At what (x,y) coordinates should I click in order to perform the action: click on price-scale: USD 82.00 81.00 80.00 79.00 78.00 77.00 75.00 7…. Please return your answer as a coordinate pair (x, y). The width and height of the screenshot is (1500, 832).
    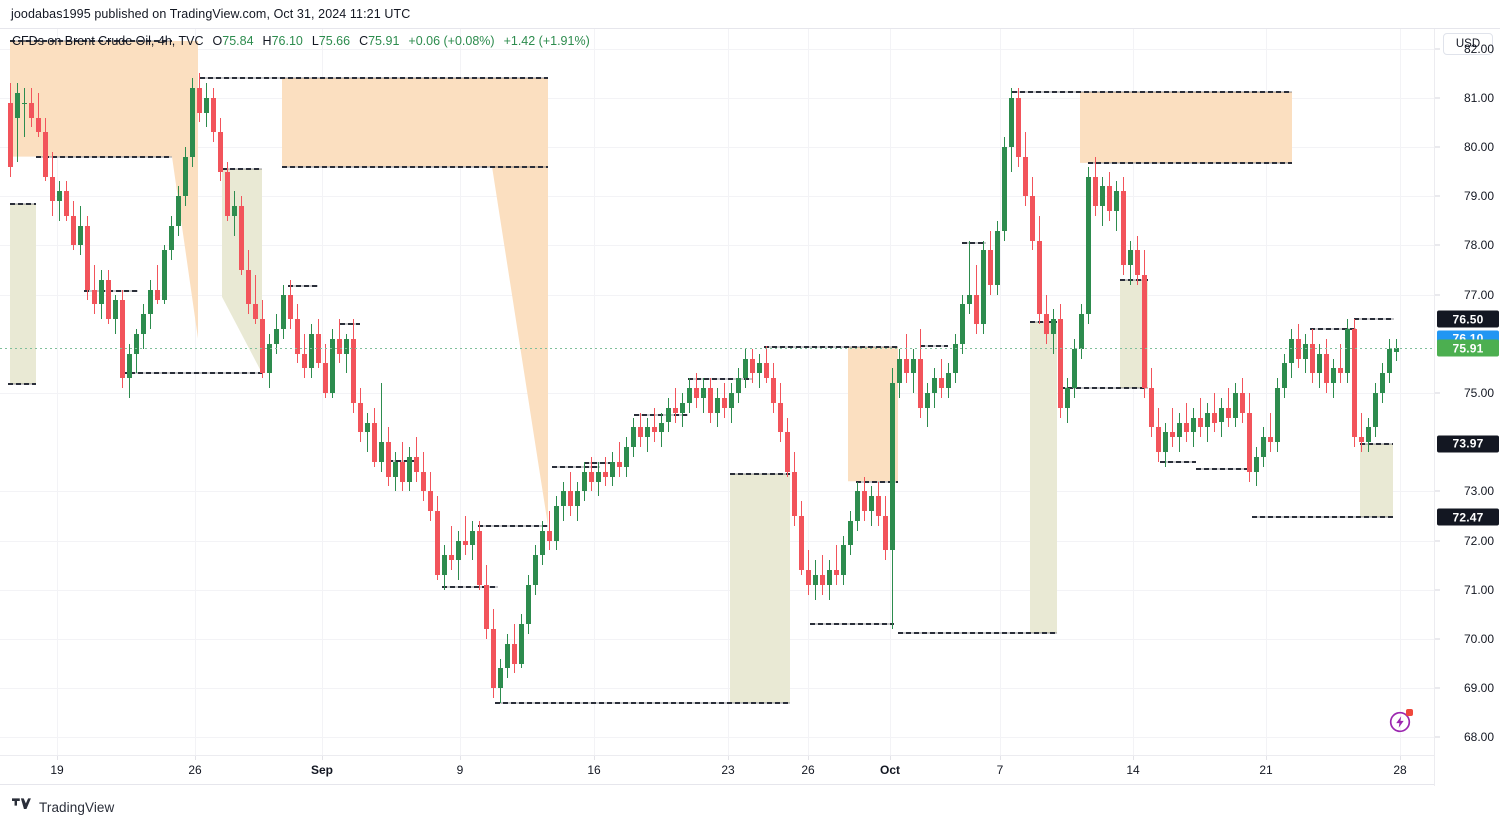
    Looking at the image, I should click on (1467, 407).